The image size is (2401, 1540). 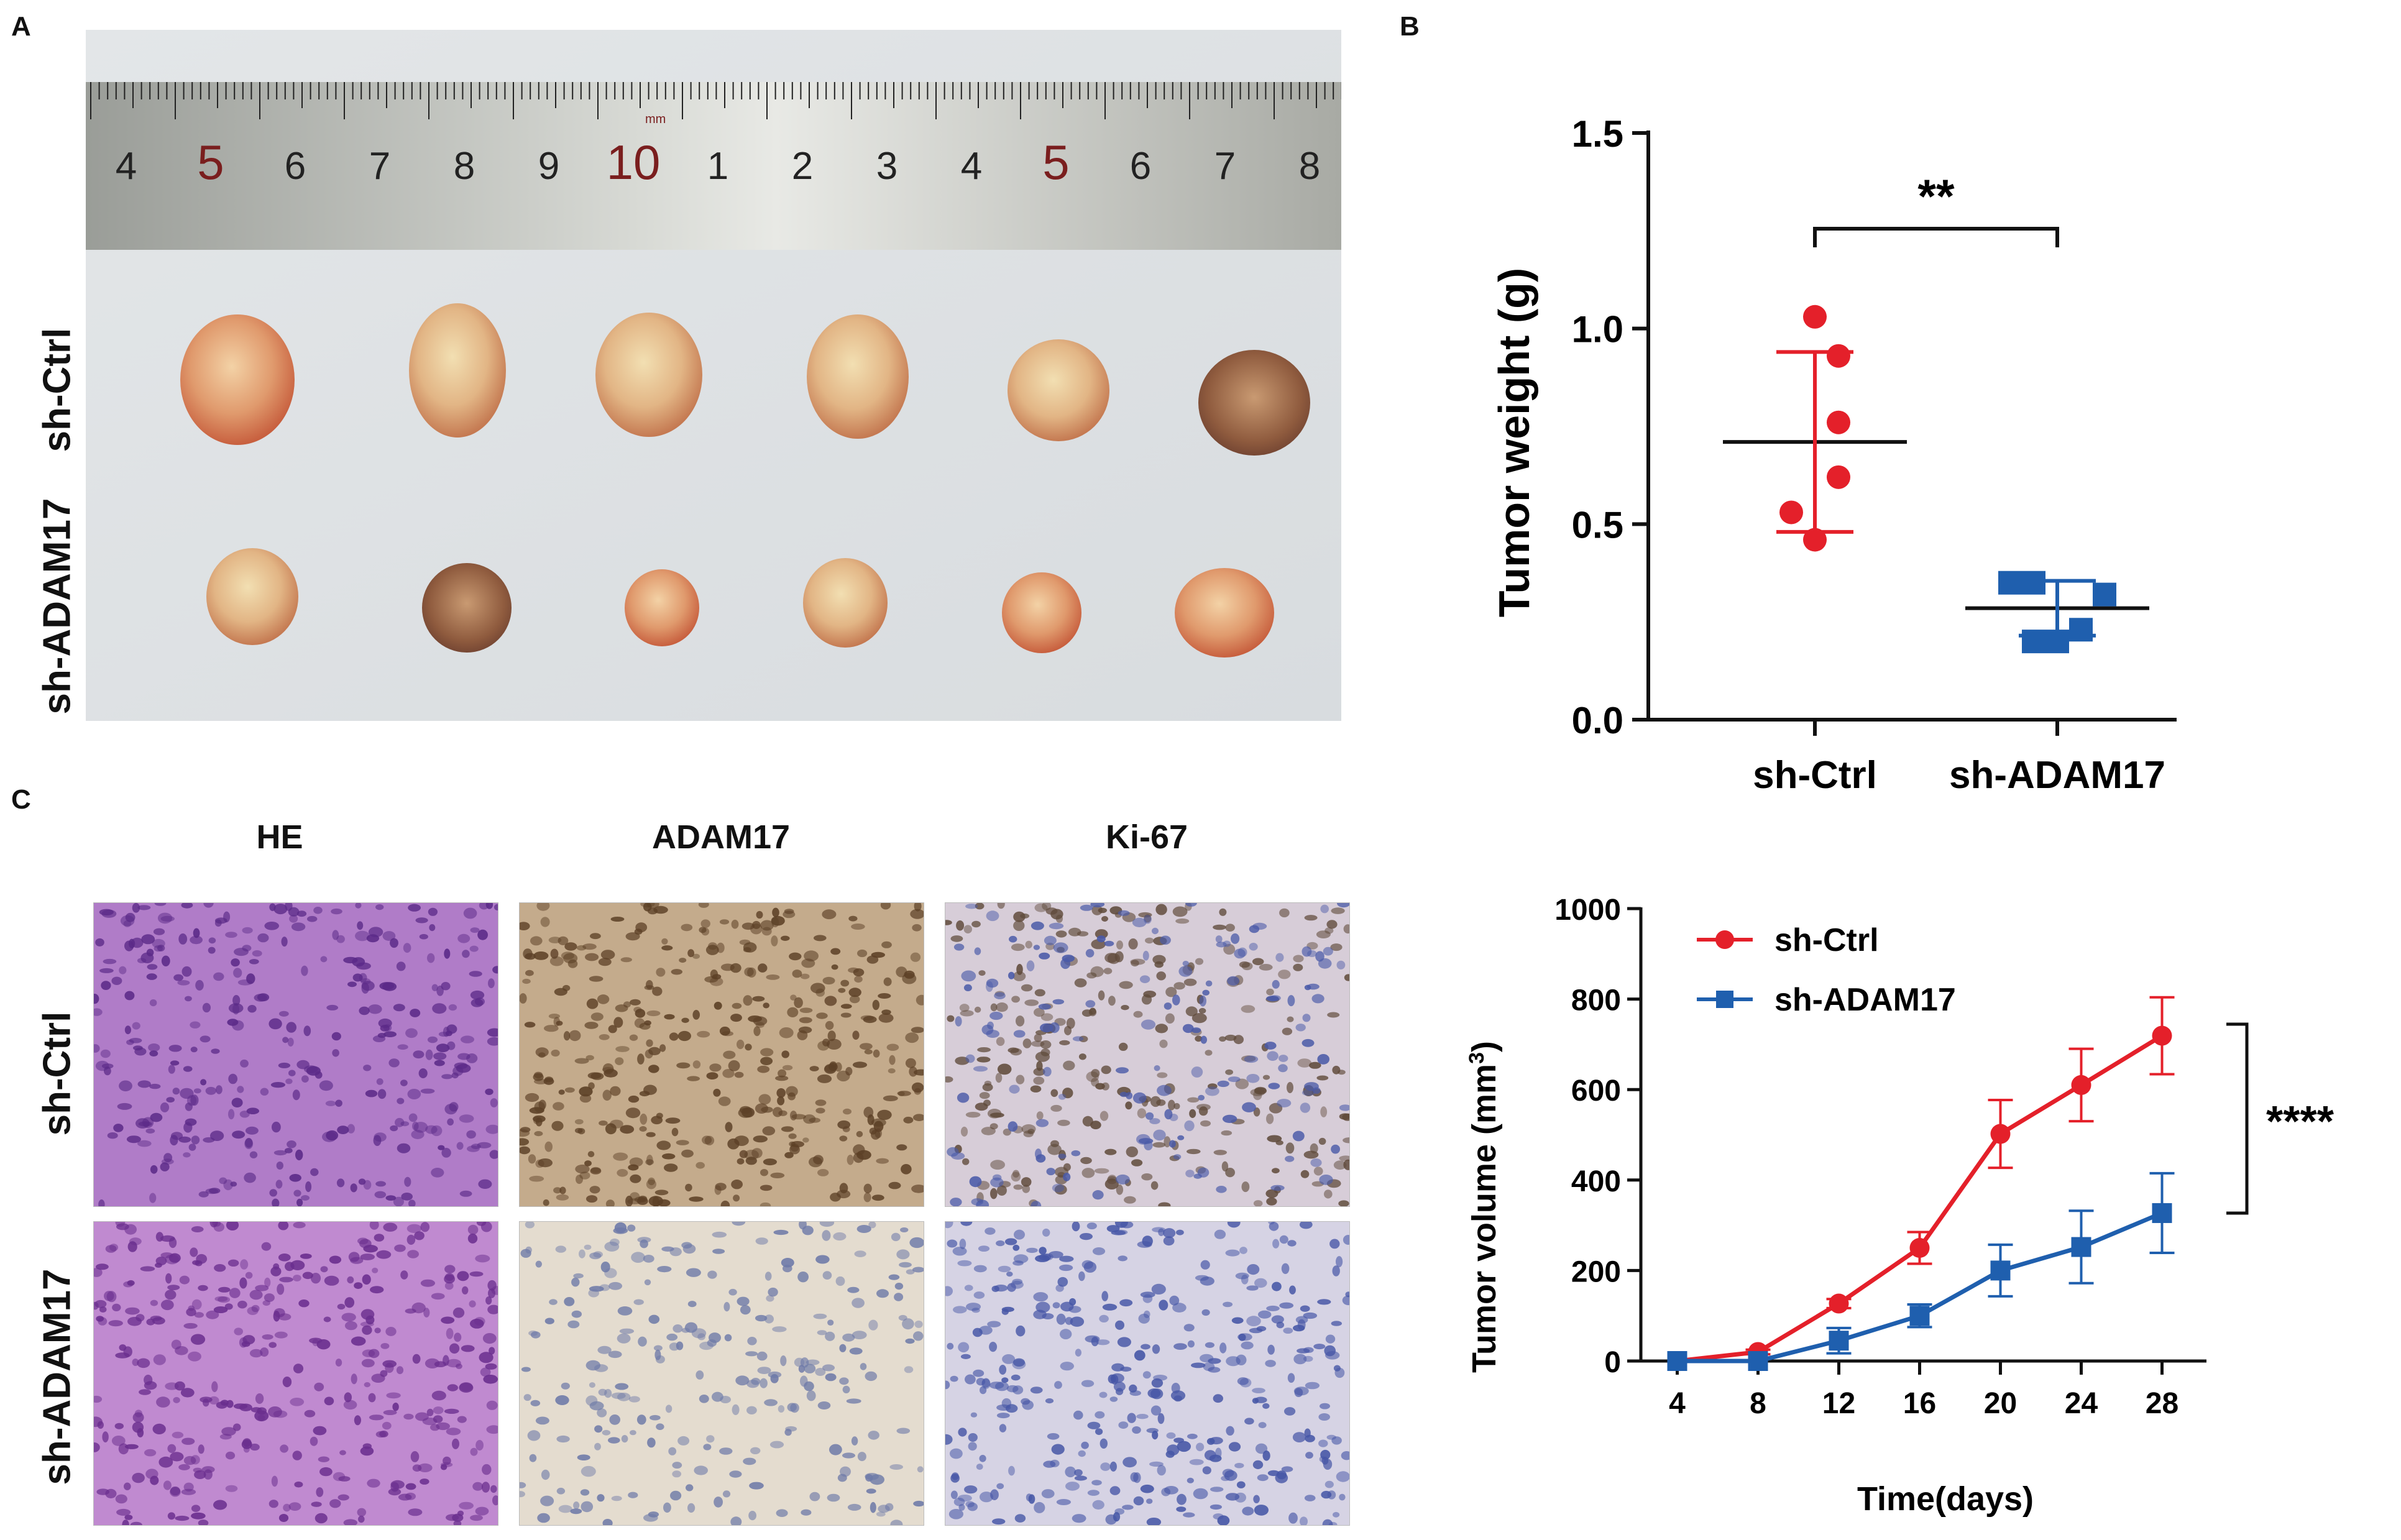 What do you see at coordinates (548, 167) in the screenshot?
I see `ruler-number: 9` at bounding box center [548, 167].